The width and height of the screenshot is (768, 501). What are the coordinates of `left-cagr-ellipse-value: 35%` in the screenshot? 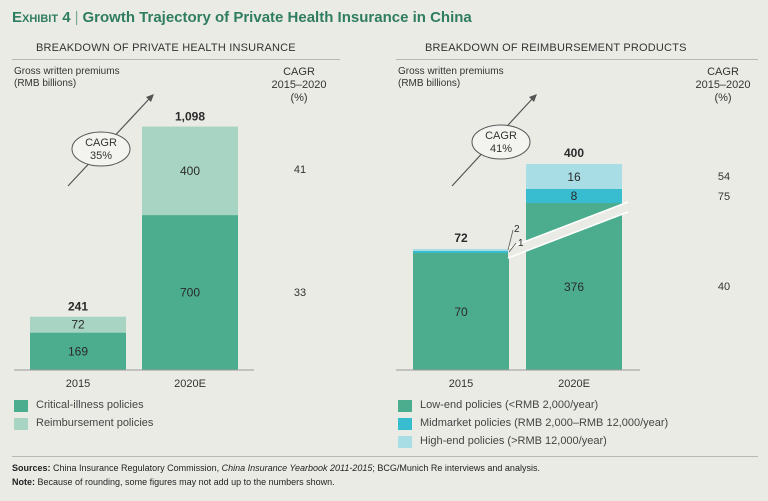 It's located at (101, 156).